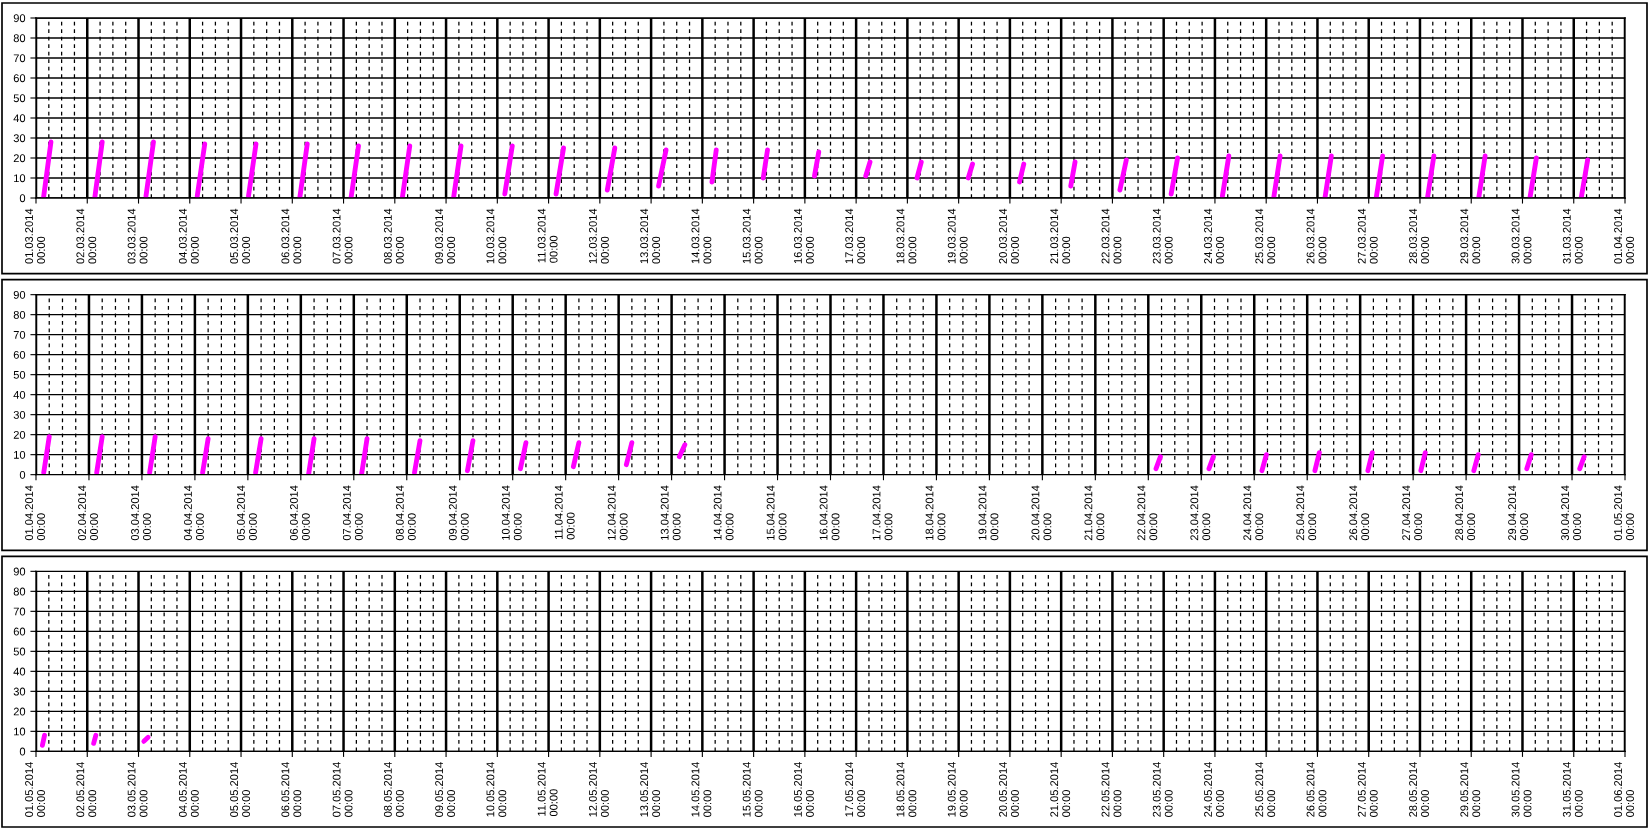  What do you see at coordinates (598, 789) in the screenshot?
I see `x-tick-label: 12.05.2014 00:00` at bounding box center [598, 789].